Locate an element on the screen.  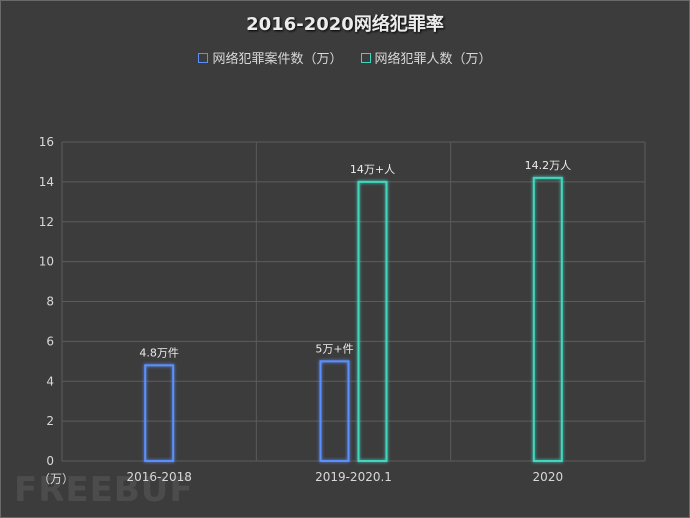
y-tick-label: 6 is located at coordinates (50, 341).